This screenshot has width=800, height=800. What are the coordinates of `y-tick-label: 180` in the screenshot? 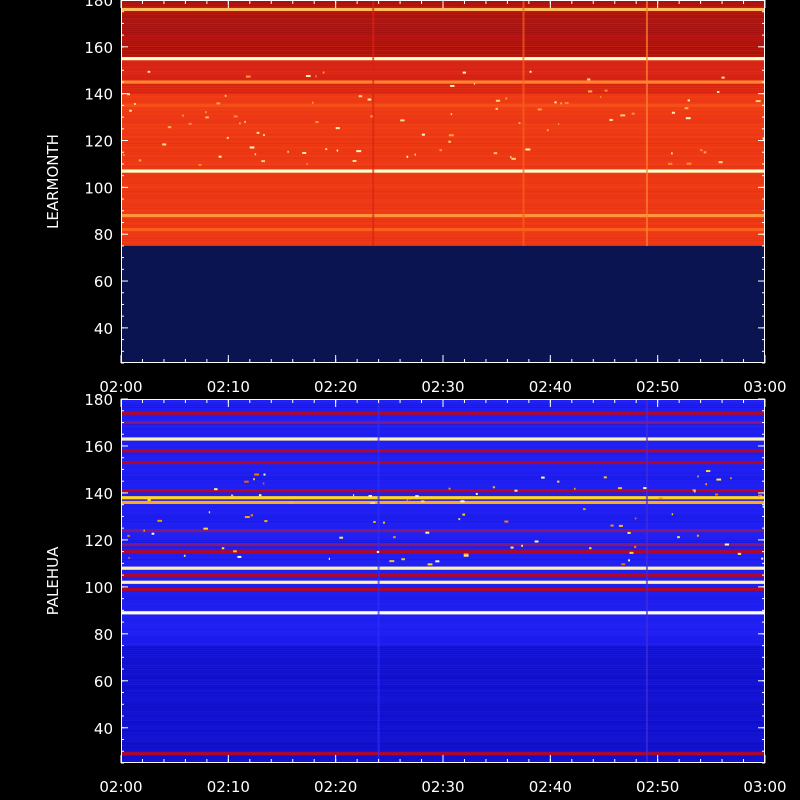 It's located at (98, 5).